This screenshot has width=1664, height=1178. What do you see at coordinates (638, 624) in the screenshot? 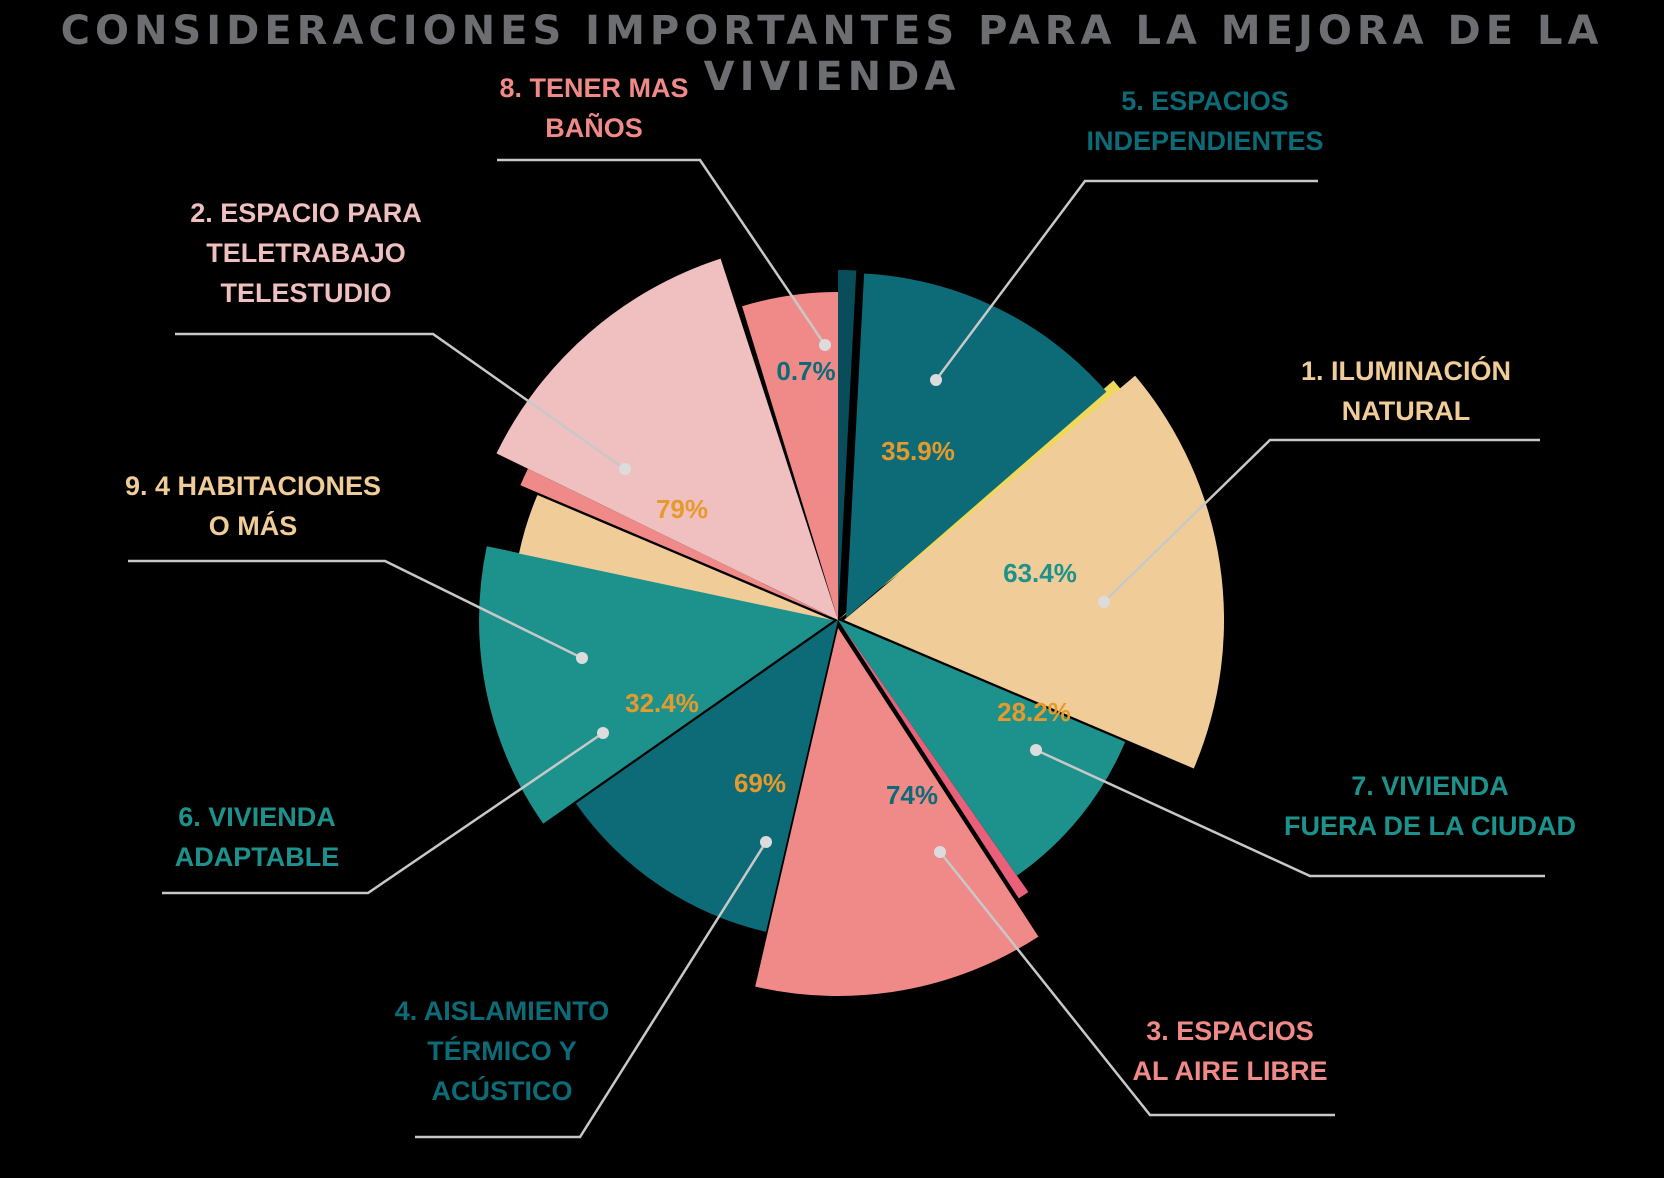
I see `slice-value-label-7: 14.8%` at bounding box center [638, 624].